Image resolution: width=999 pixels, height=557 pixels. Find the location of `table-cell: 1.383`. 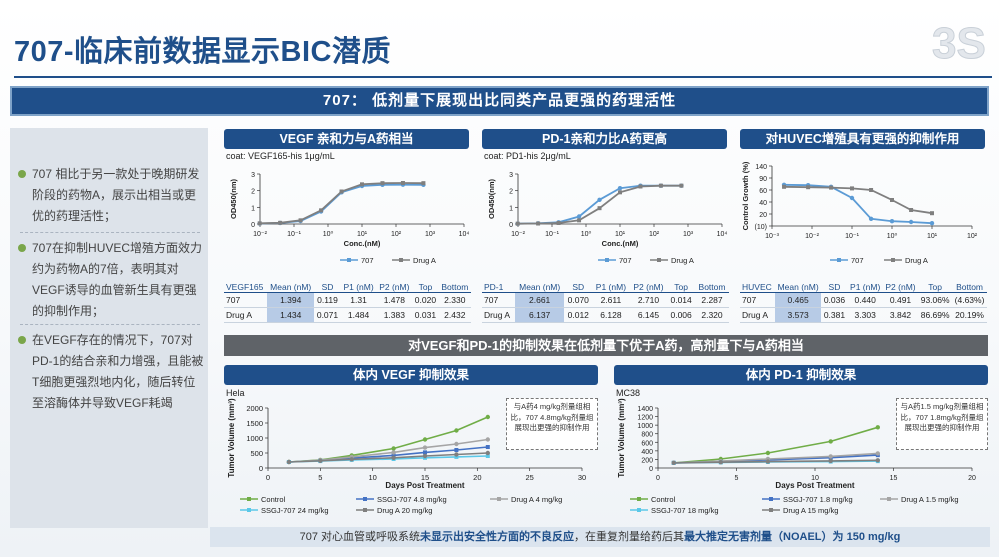

table-cell: 1.383 is located at coordinates (394, 315).